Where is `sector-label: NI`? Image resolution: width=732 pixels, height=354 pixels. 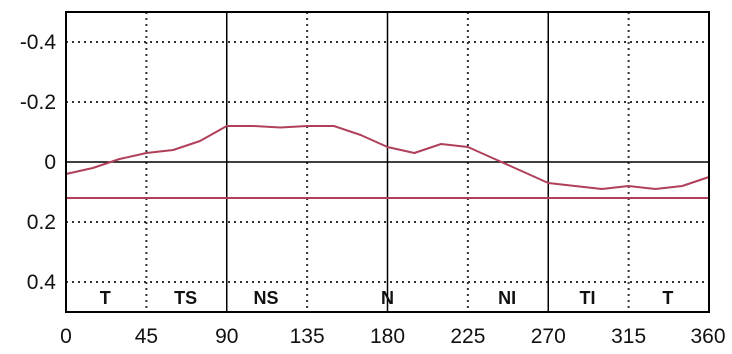 sector-label: NI is located at coordinates (507, 298).